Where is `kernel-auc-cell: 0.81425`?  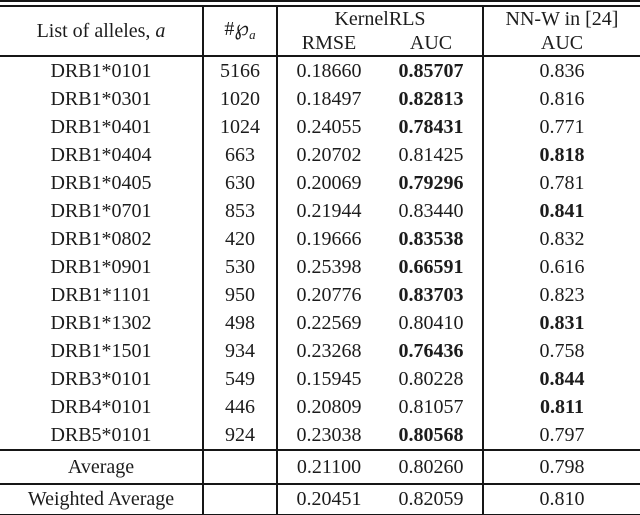 kernel-auc-cell: 0.81425 is located at coordinates (432, 155).